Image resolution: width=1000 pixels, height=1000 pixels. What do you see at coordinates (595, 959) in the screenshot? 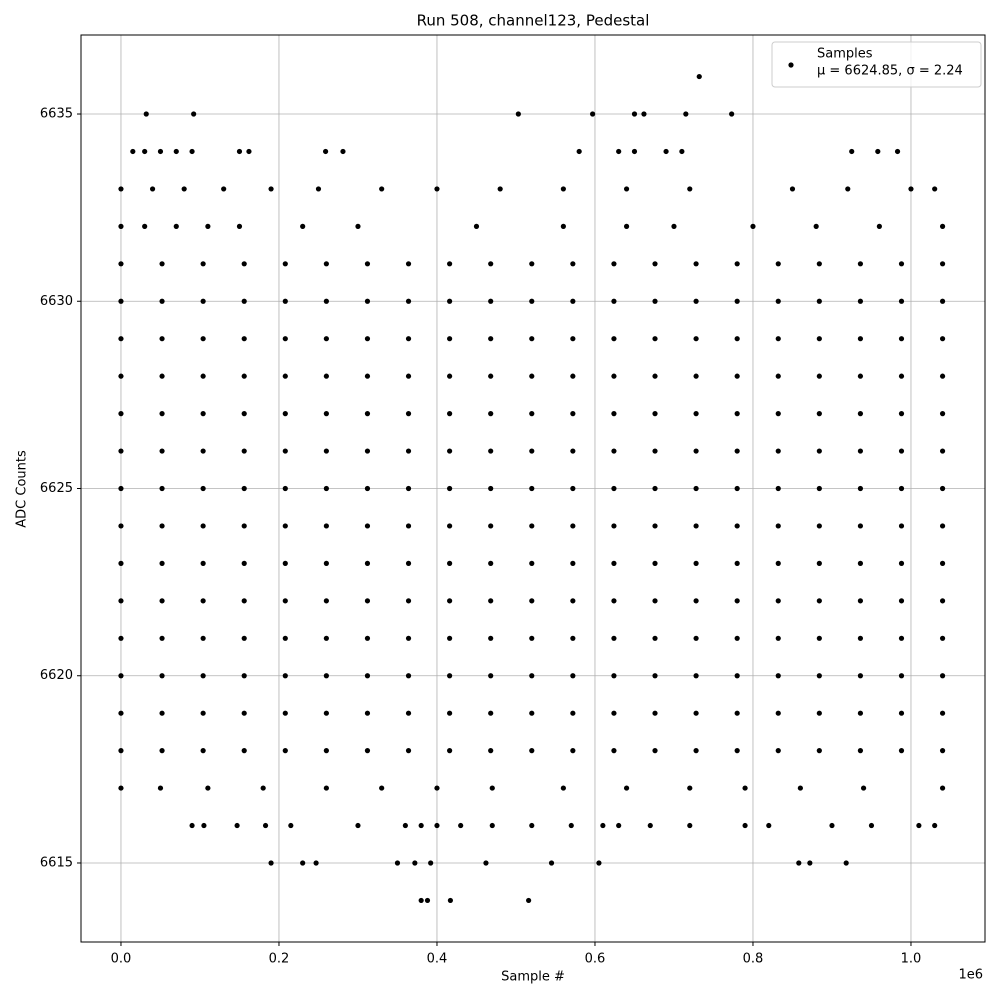
I see `x-tick-label: 0.6` at bounding box center [595, 959].